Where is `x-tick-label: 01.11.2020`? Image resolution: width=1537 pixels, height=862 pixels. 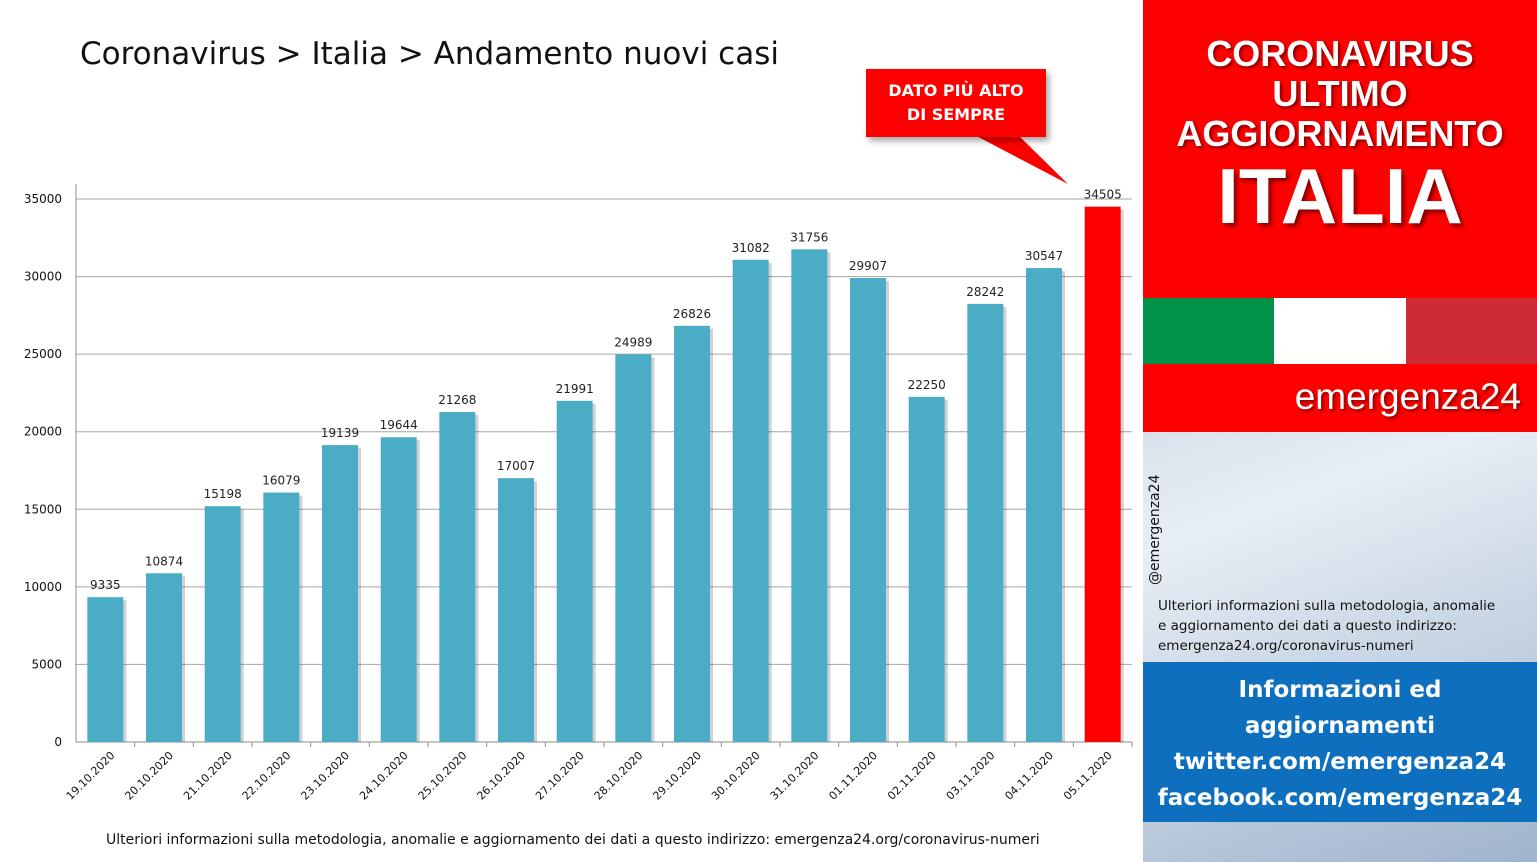 x-tick-label: 01.11.2020 is located at coordinates (853, 776).